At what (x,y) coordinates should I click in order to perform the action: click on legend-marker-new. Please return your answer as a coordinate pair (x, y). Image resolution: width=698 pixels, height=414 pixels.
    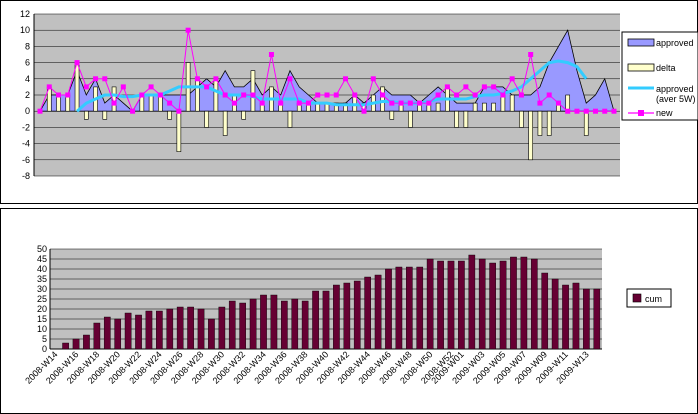
    Looking at the image, I should click on (641, 113).